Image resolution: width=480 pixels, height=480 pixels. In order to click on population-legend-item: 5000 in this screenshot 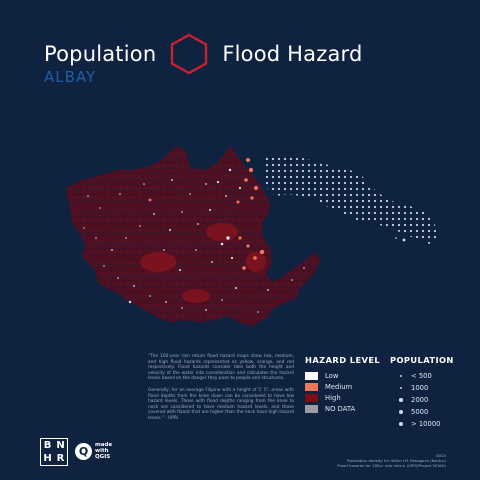, I will do `click(411, 412)`.